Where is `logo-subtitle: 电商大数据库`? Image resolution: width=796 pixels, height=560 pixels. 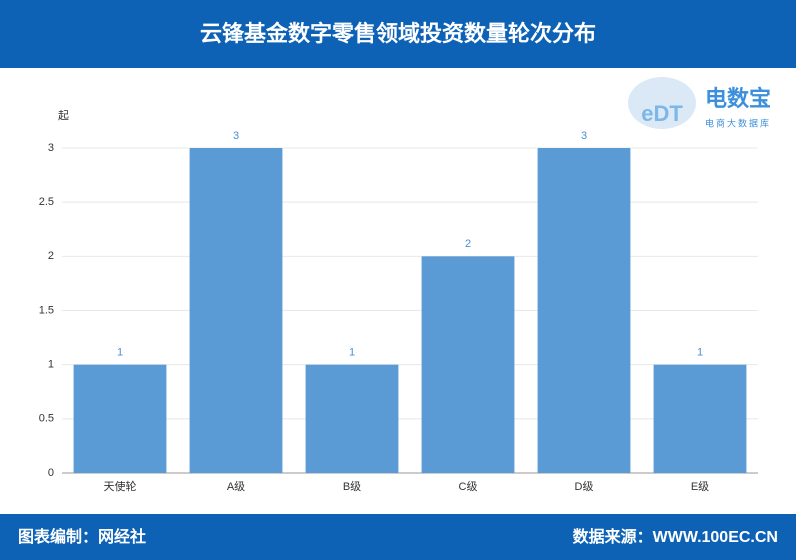
logo-subtitle: 电商大数据库 is located at coordinates (738, 122).